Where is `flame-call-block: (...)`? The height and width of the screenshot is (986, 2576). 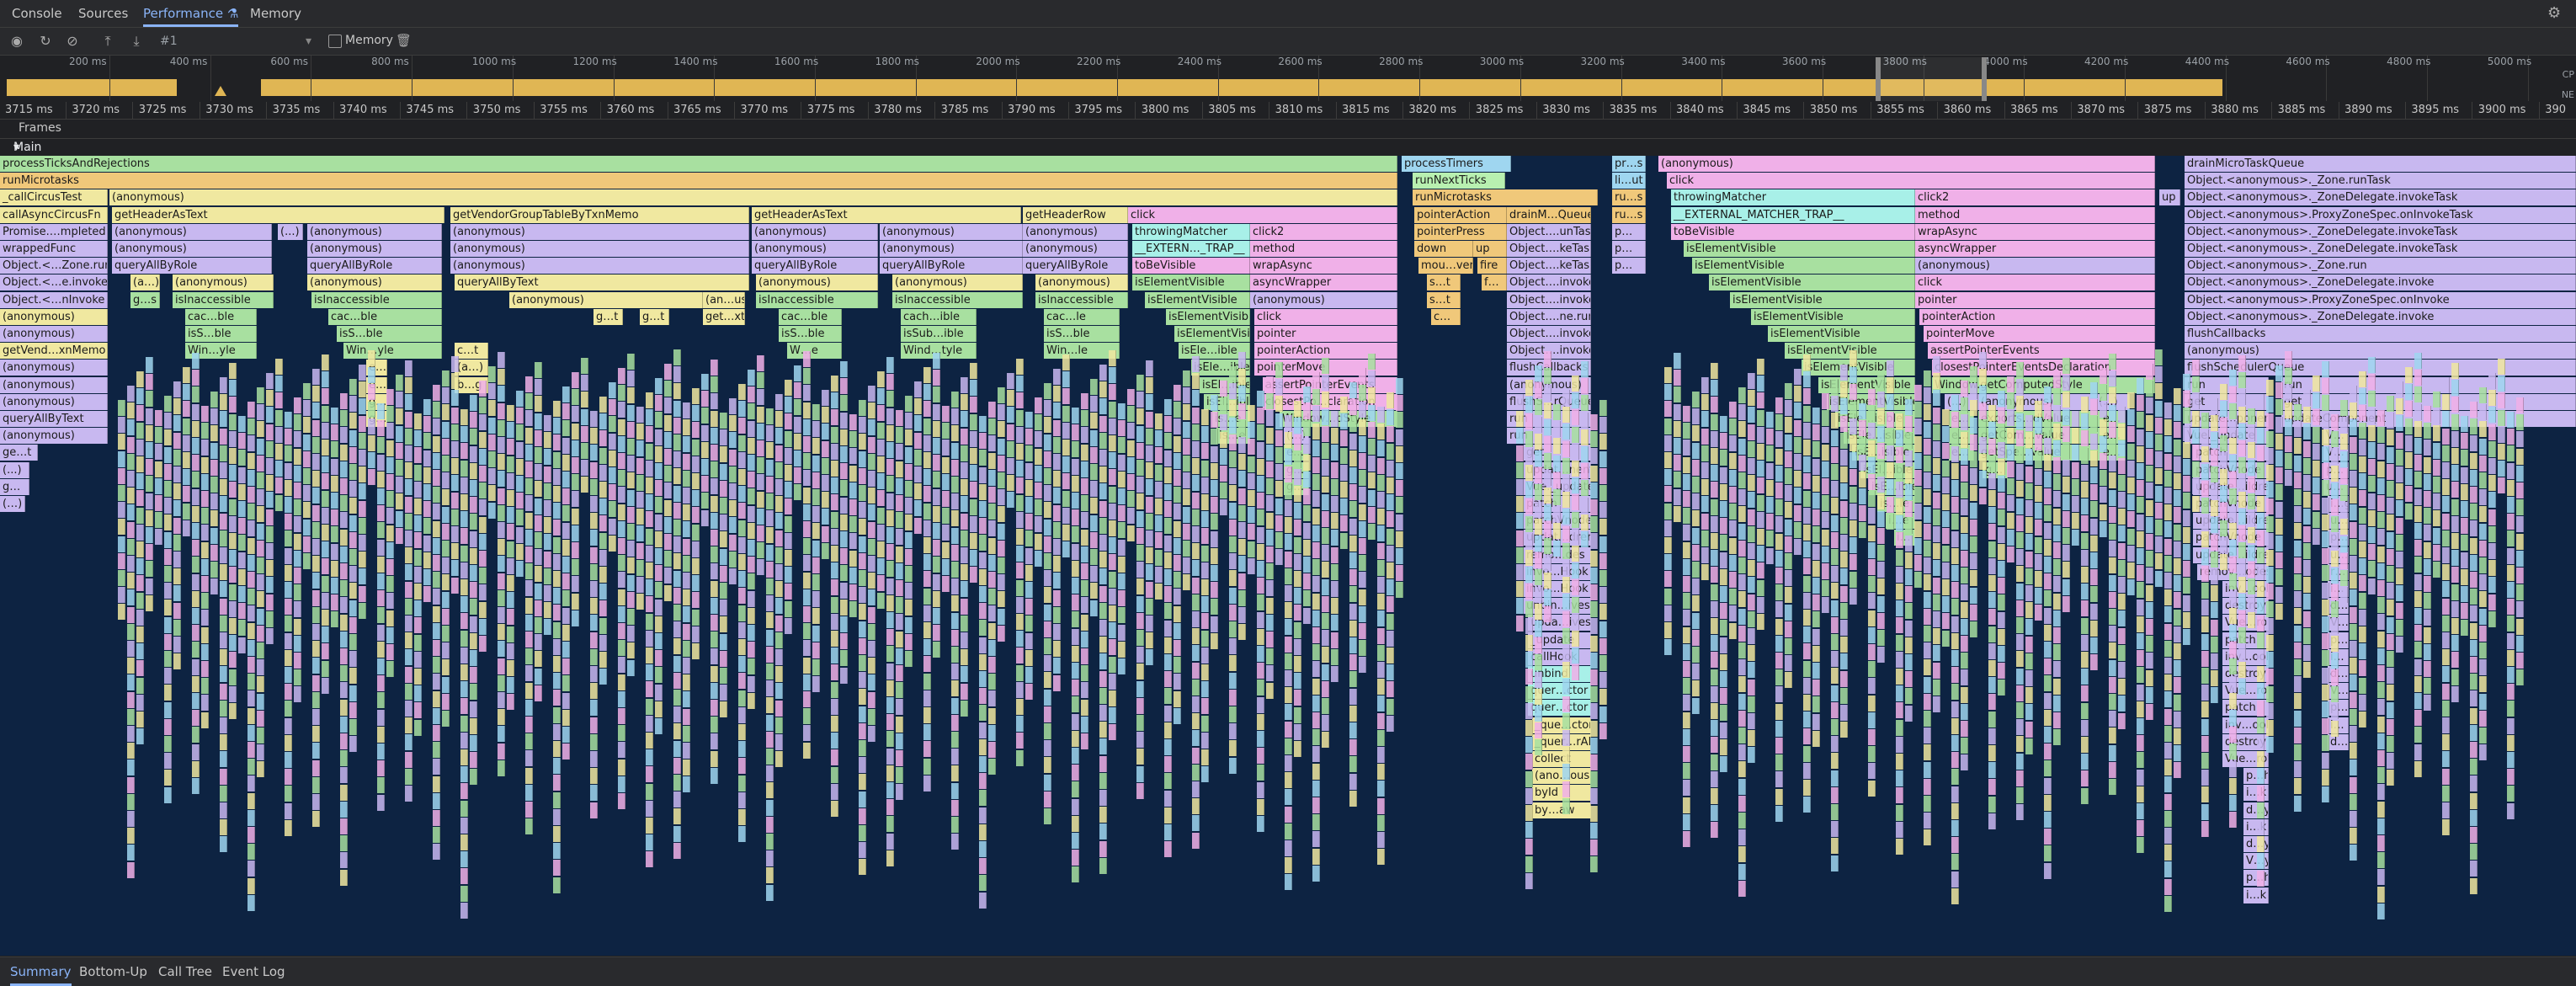 flame-call-block: (...) is located at coordinates (290, 232).